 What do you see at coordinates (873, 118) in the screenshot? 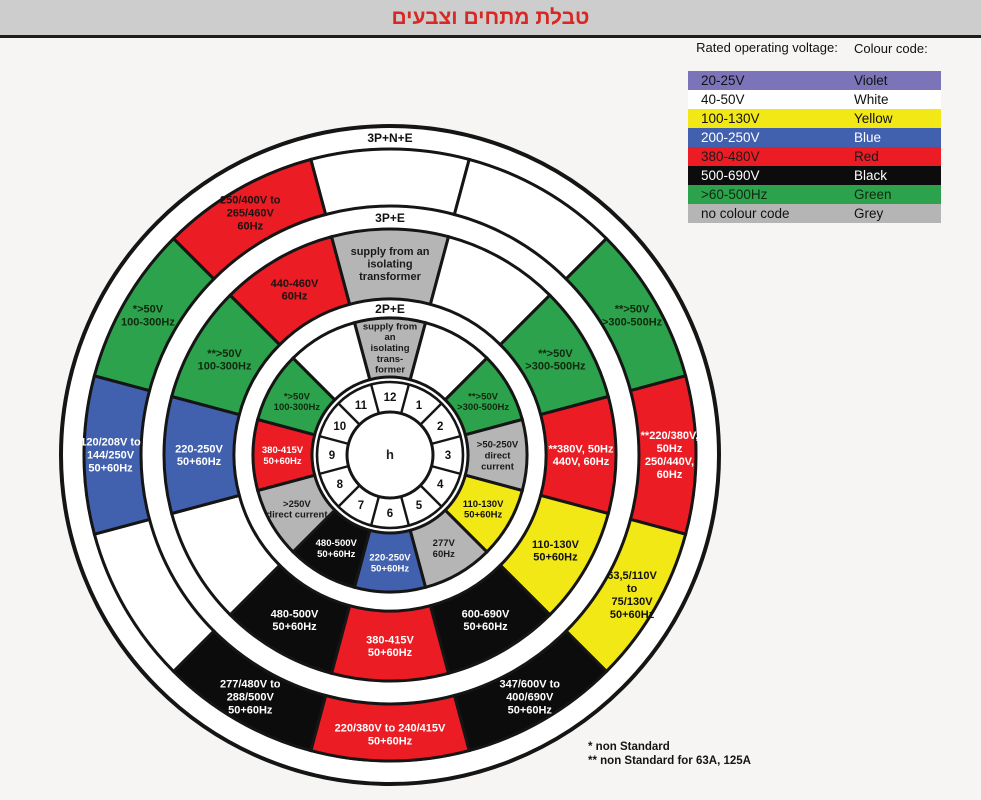
I see `legend-colour-name: Yellow` at bounding box center [873, 118].